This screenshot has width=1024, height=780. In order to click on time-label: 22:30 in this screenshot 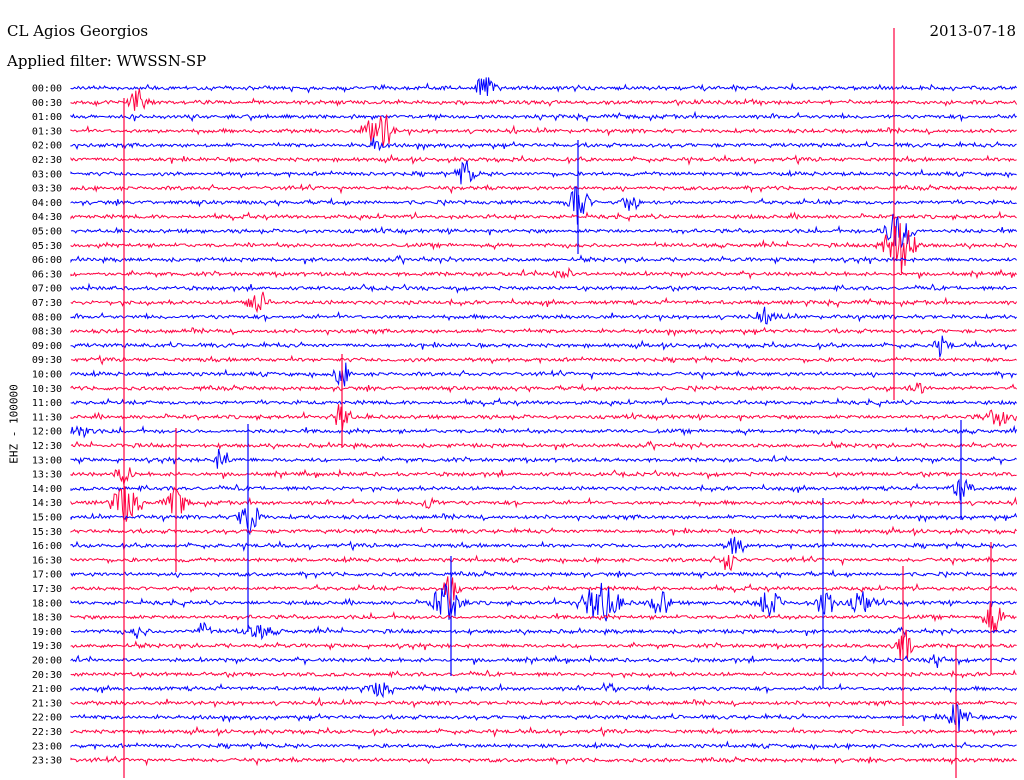, I will do `click(47, 732)`.